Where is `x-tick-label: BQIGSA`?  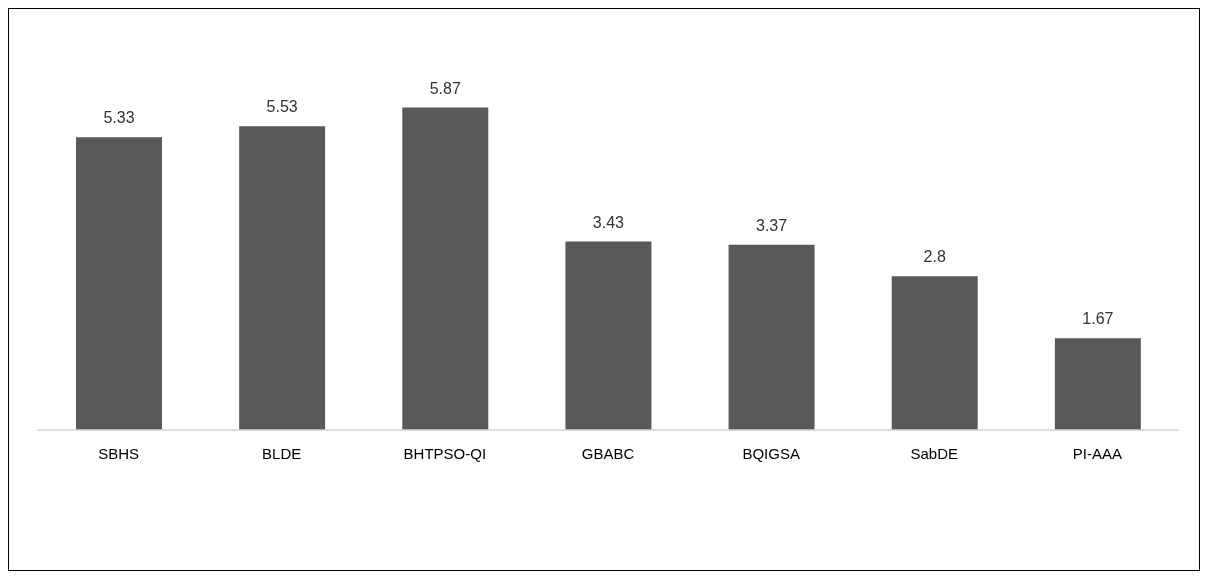
x-tick-label: BQIGSA is located at coordinates (771, 453).